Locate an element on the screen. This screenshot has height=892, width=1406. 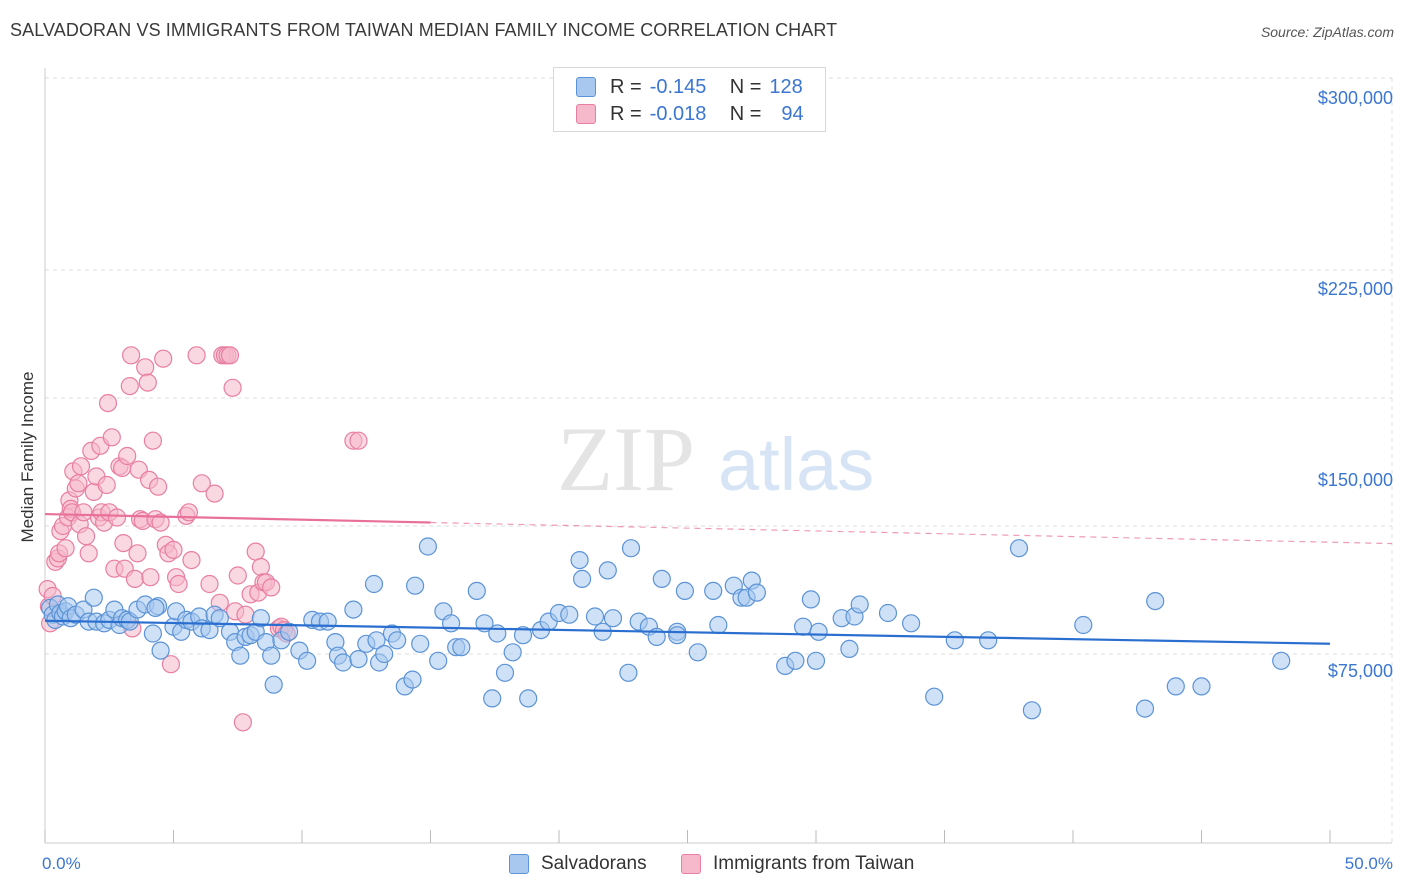
correlation-legend: R = -0.145 N = 128 R = -0.018 N = 94 is located at coordinates (689, 99).